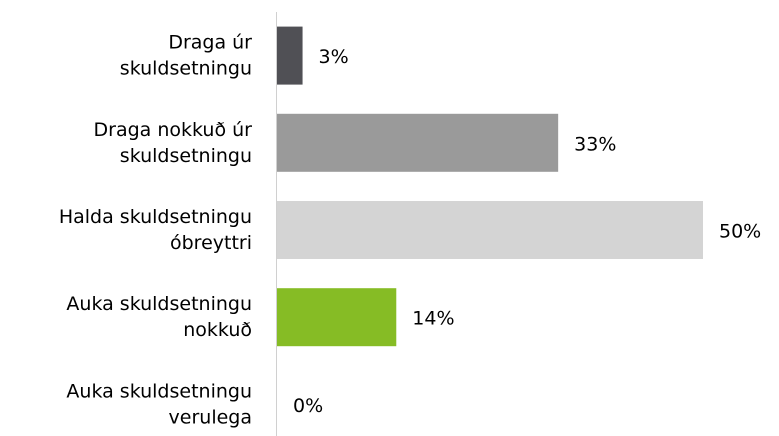  What do you see at coordinates (433, 319) in the screenshot?
I see `value-label: 14%` at bounding box center [433, 319].